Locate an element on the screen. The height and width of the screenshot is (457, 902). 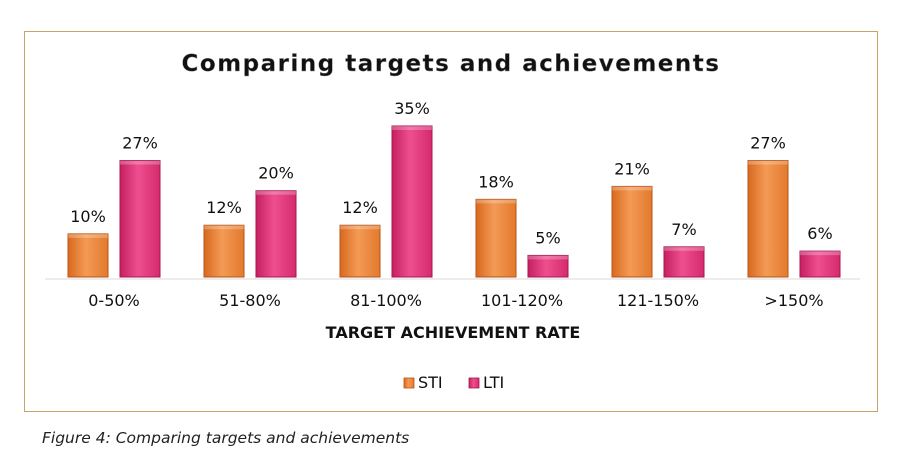
x-axis-label: TARGET ACHIEVEMENT RATE is located at coordinates (453, 332).